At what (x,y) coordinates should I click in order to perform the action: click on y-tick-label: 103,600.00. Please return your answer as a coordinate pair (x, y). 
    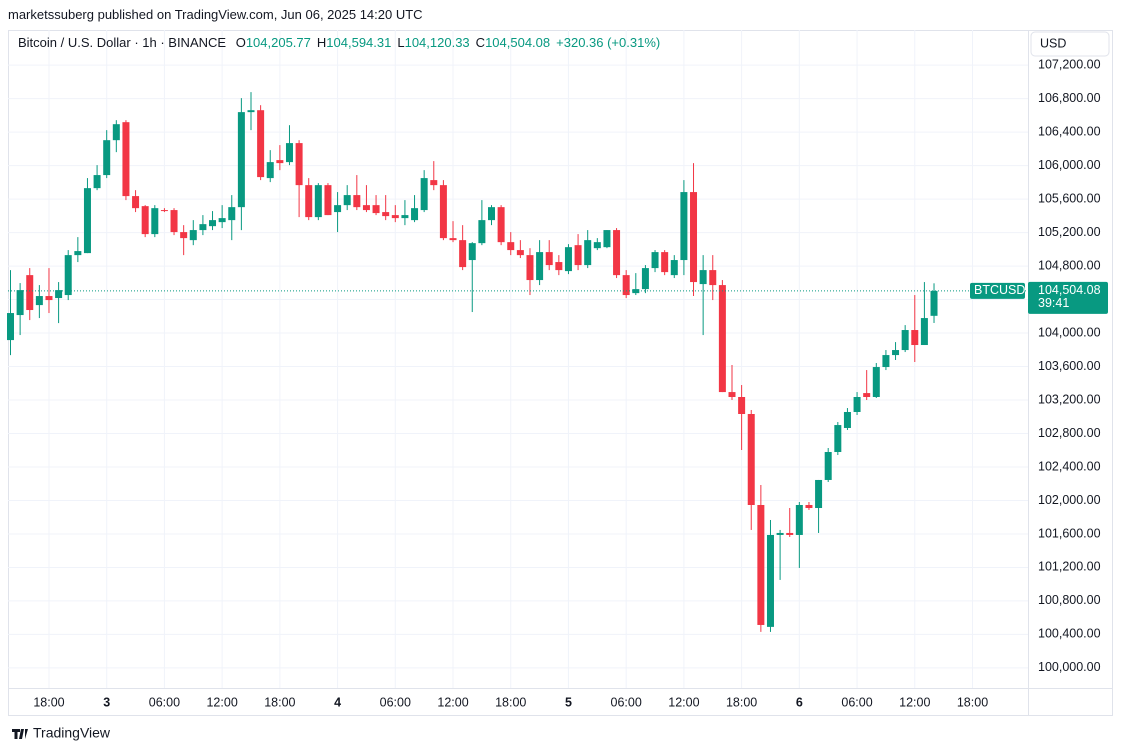
    Looking at the image, I should click on (1069, 366).